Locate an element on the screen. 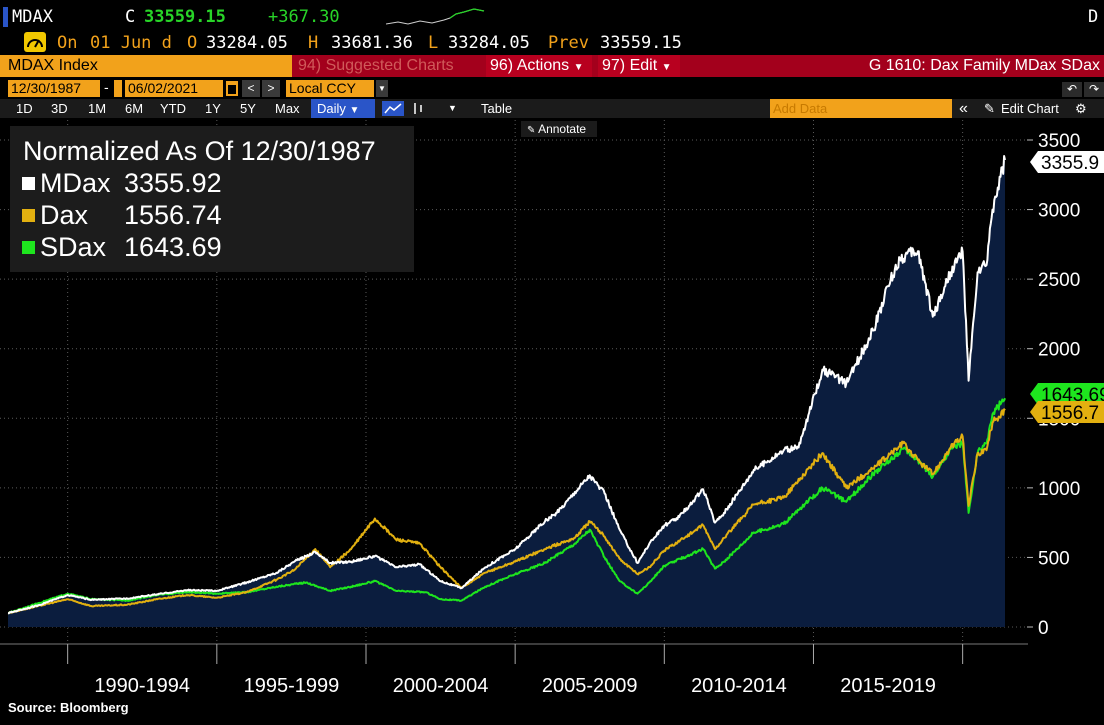  next-range-button: > is located at coordinates (271, 88).